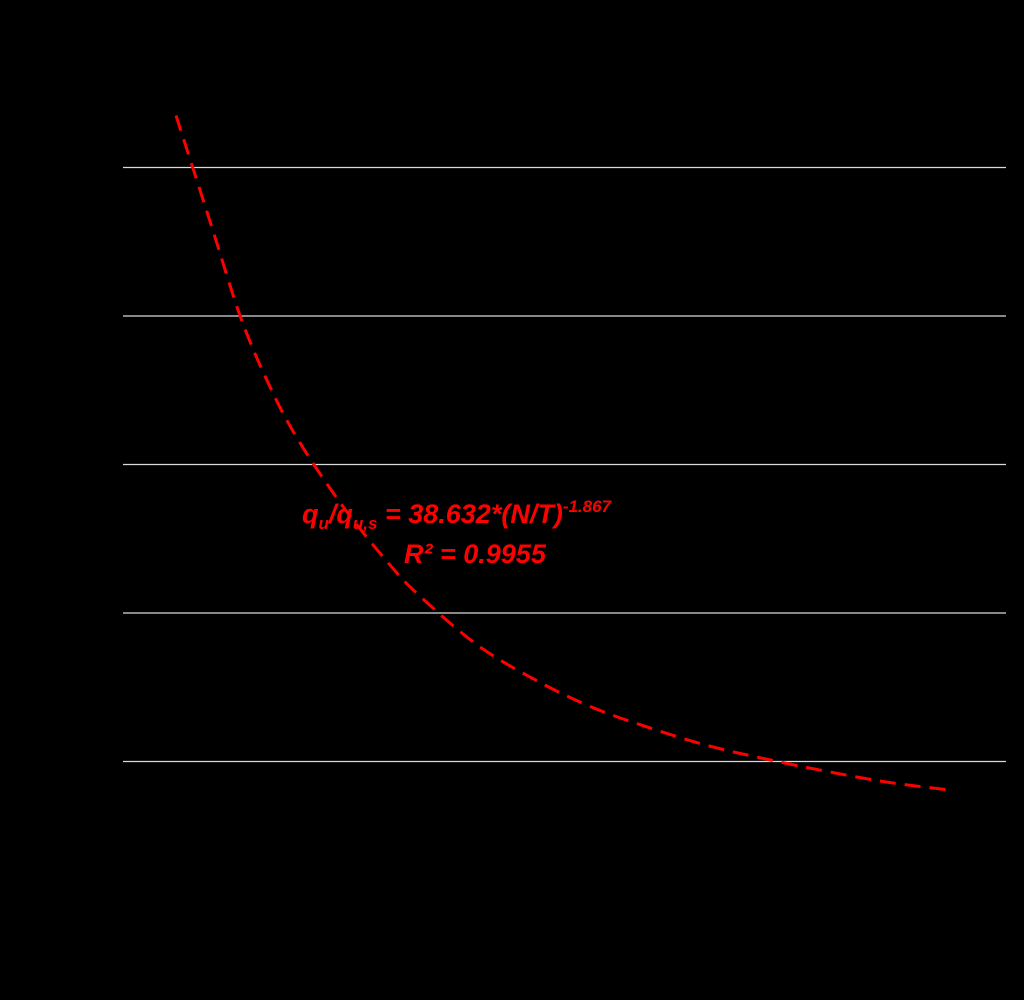 The height and width of the screenshot is (1000, 1024). What do you see at coordinates (333, 514) in the screenshot?
I see `equation-slash: /` at bounding box center [333, 514].